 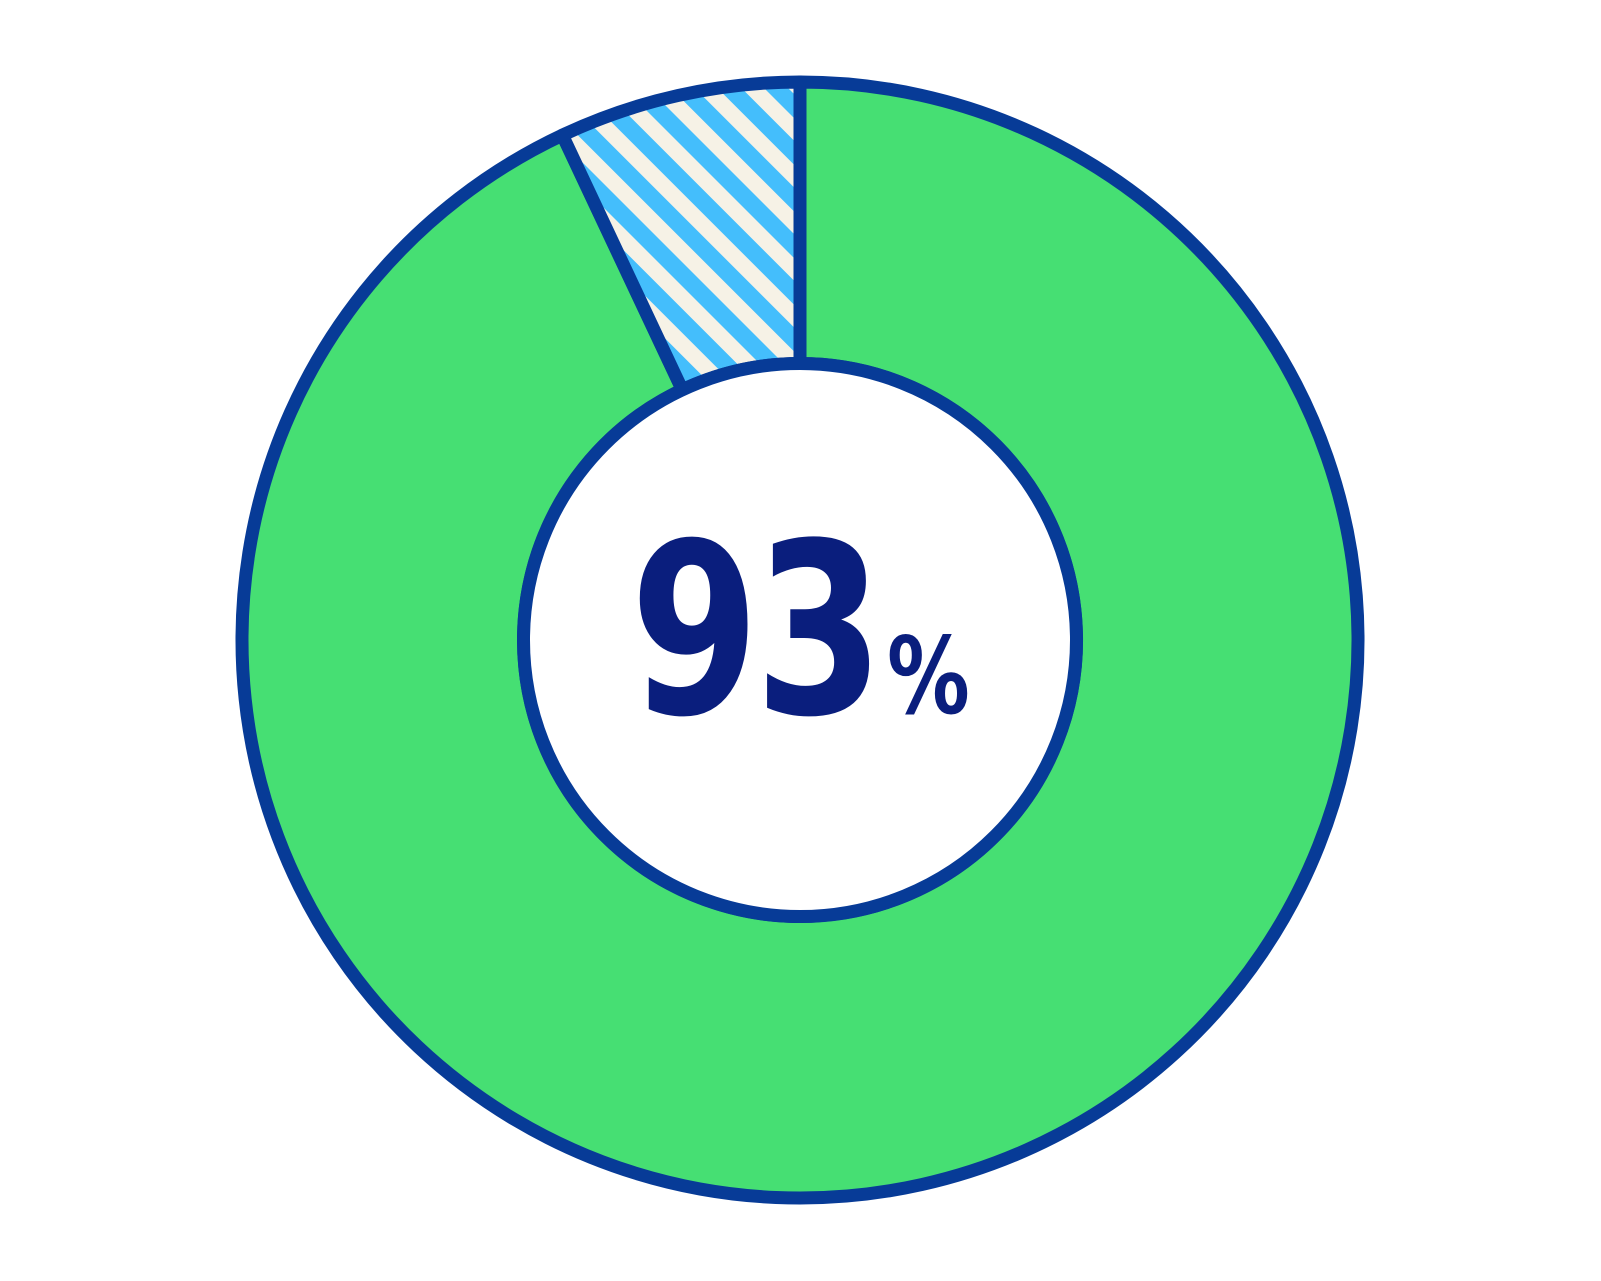 What do you see at coordinates (928, 676) in the screenshot?
I see `percent-sign: %` at bounding box center [928, 676].